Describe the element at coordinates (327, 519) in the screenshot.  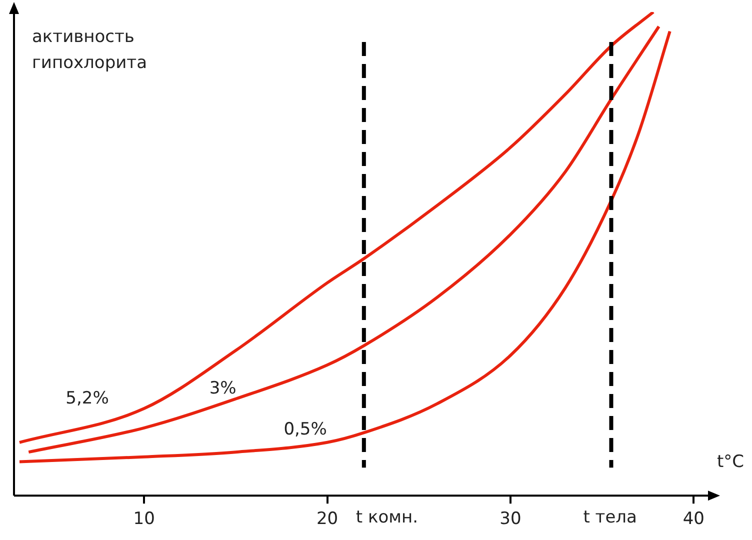
I see `x-tick-label: 20` at that location.